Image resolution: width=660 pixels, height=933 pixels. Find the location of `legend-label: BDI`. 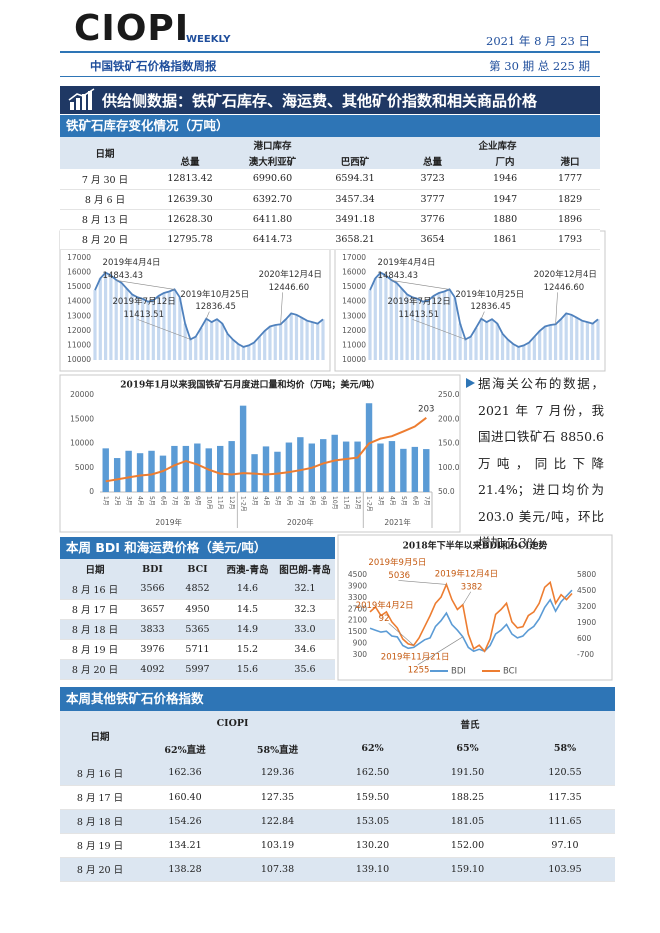

legend-label: BDI is located at coordinates (458, 672).